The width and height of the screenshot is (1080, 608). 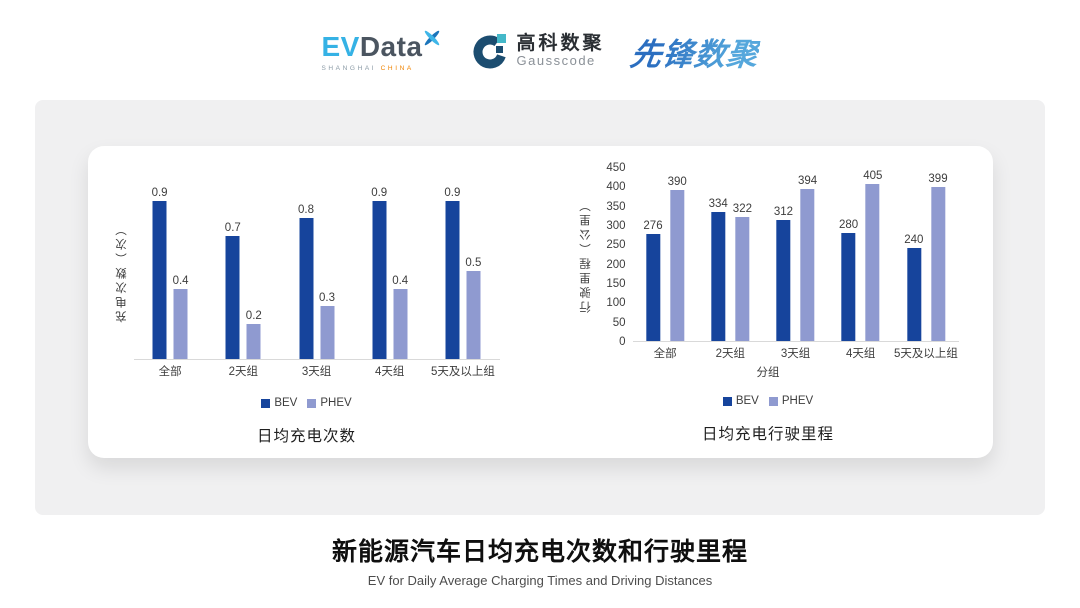 I want to click on evdata-shanghai: SHANGHAI, so click(x=349, y=68).